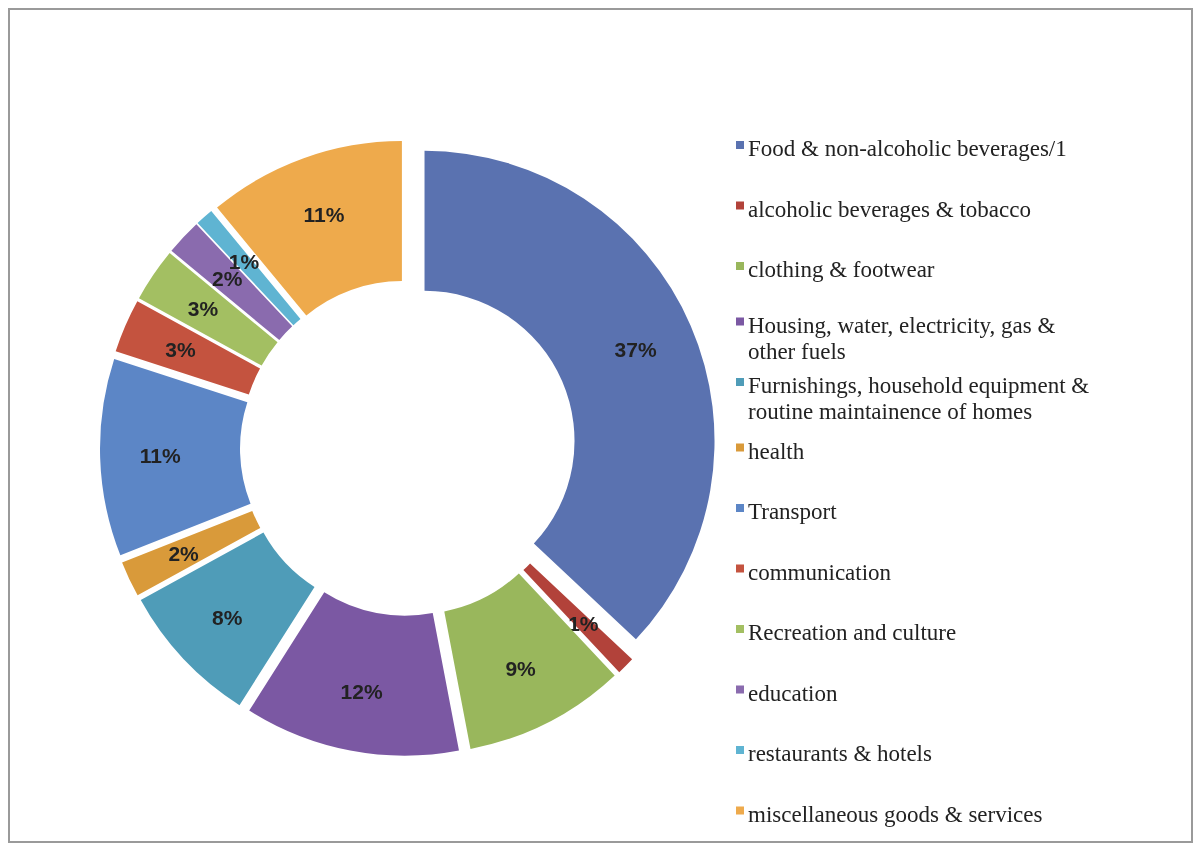 This screenshot has height=851, width=1201. Describe the element at coordinates (889, 208) in the screenshot. I see `legend-label: alcoholic beverages & tobacco` at that location.